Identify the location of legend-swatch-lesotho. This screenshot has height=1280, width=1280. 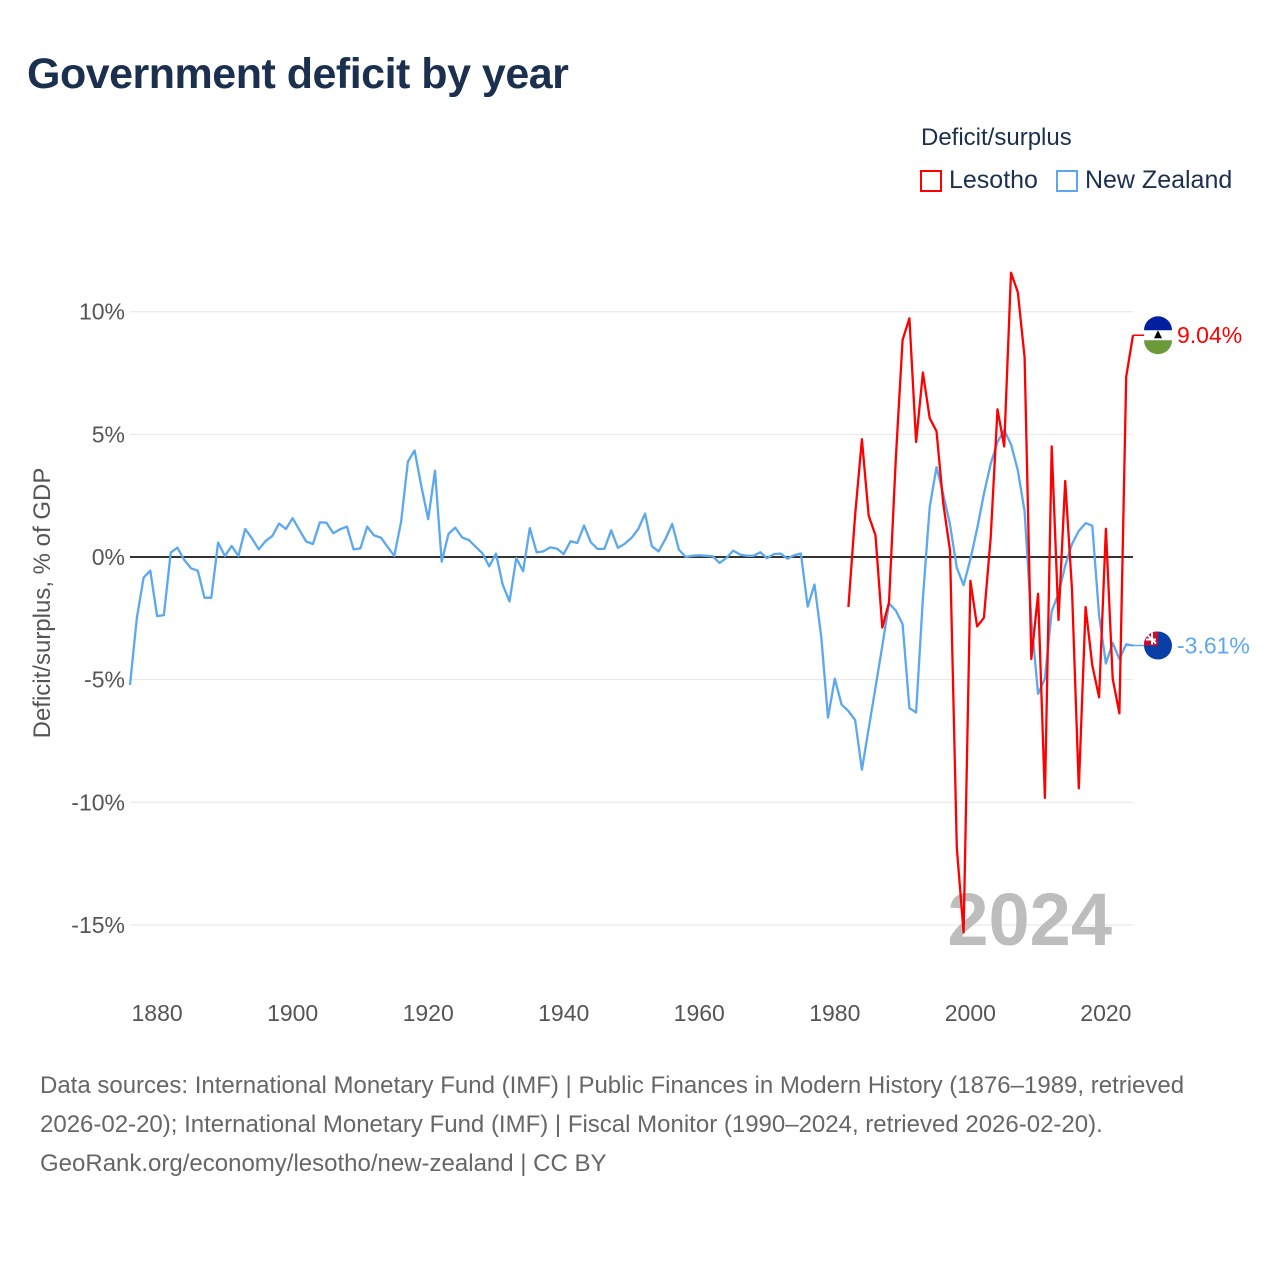
(931, 180).